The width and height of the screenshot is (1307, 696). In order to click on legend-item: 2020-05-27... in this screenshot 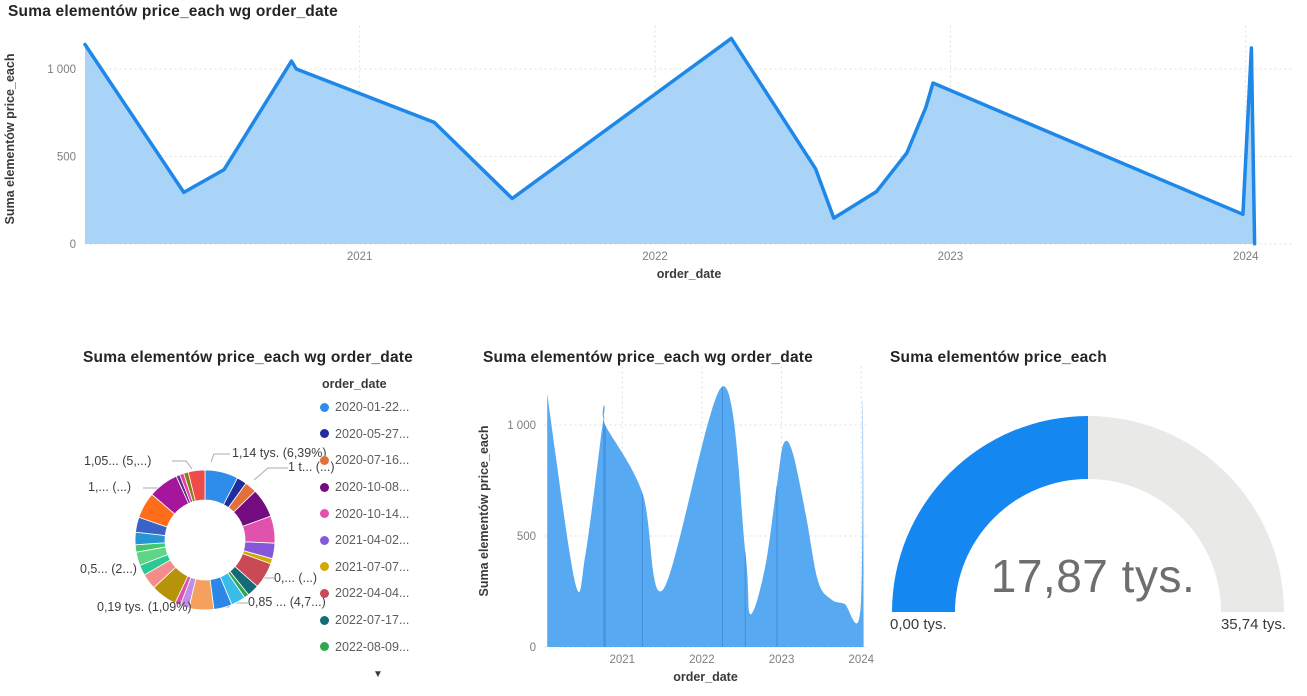, I will do `click(380, 434)`.